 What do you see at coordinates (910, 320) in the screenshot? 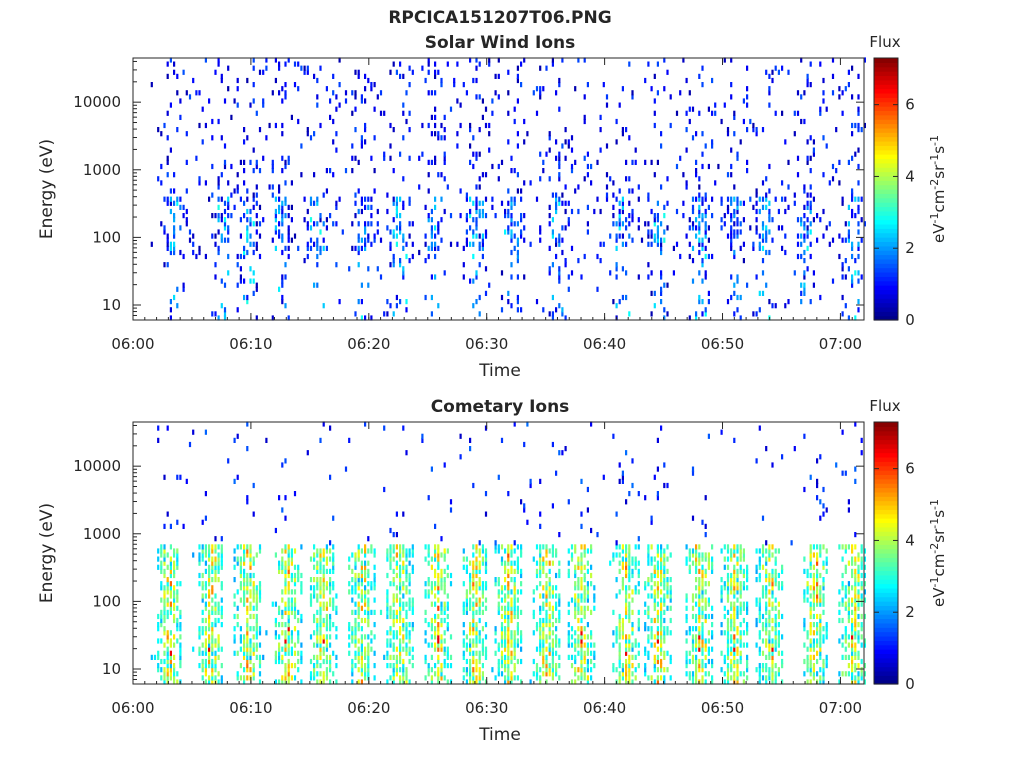
I see `colorbar-tick-label: 0` at bounding box center [910, 320].